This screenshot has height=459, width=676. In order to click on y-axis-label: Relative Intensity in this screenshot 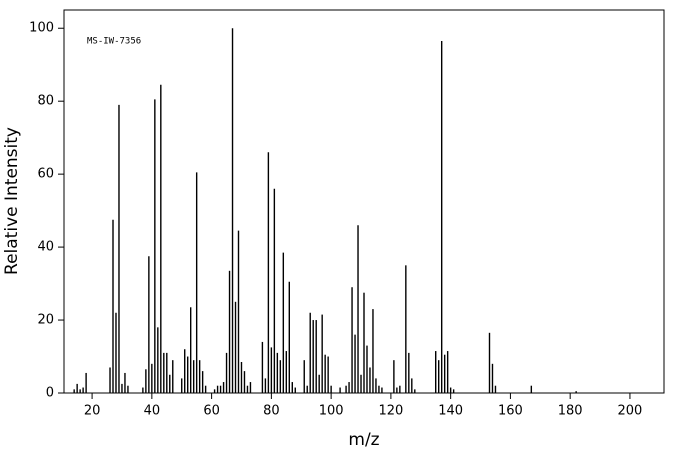, I will do `click(12, 201)`.